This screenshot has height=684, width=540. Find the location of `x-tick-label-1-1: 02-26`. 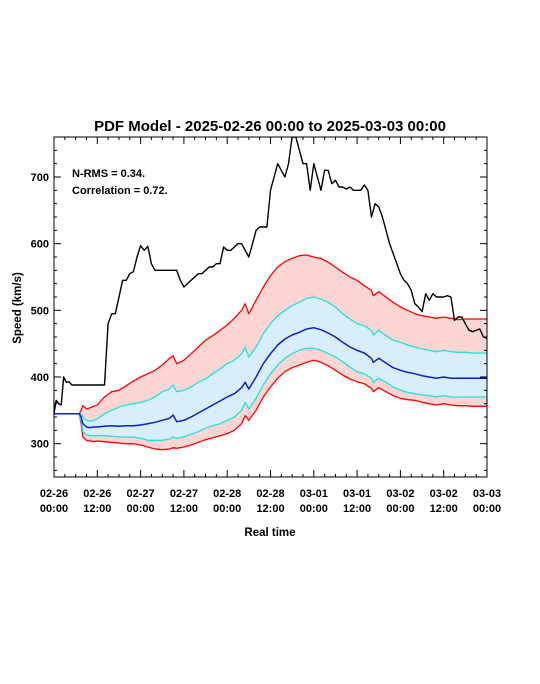

x-tick-label-1-1: 02-26 is located at coordinates (97, 494).